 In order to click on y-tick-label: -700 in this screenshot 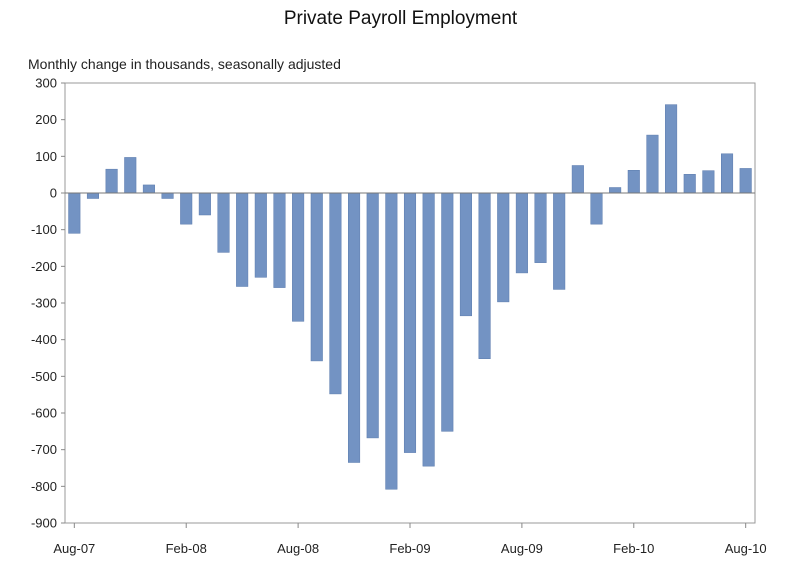, I will do `click(44, 449)`.